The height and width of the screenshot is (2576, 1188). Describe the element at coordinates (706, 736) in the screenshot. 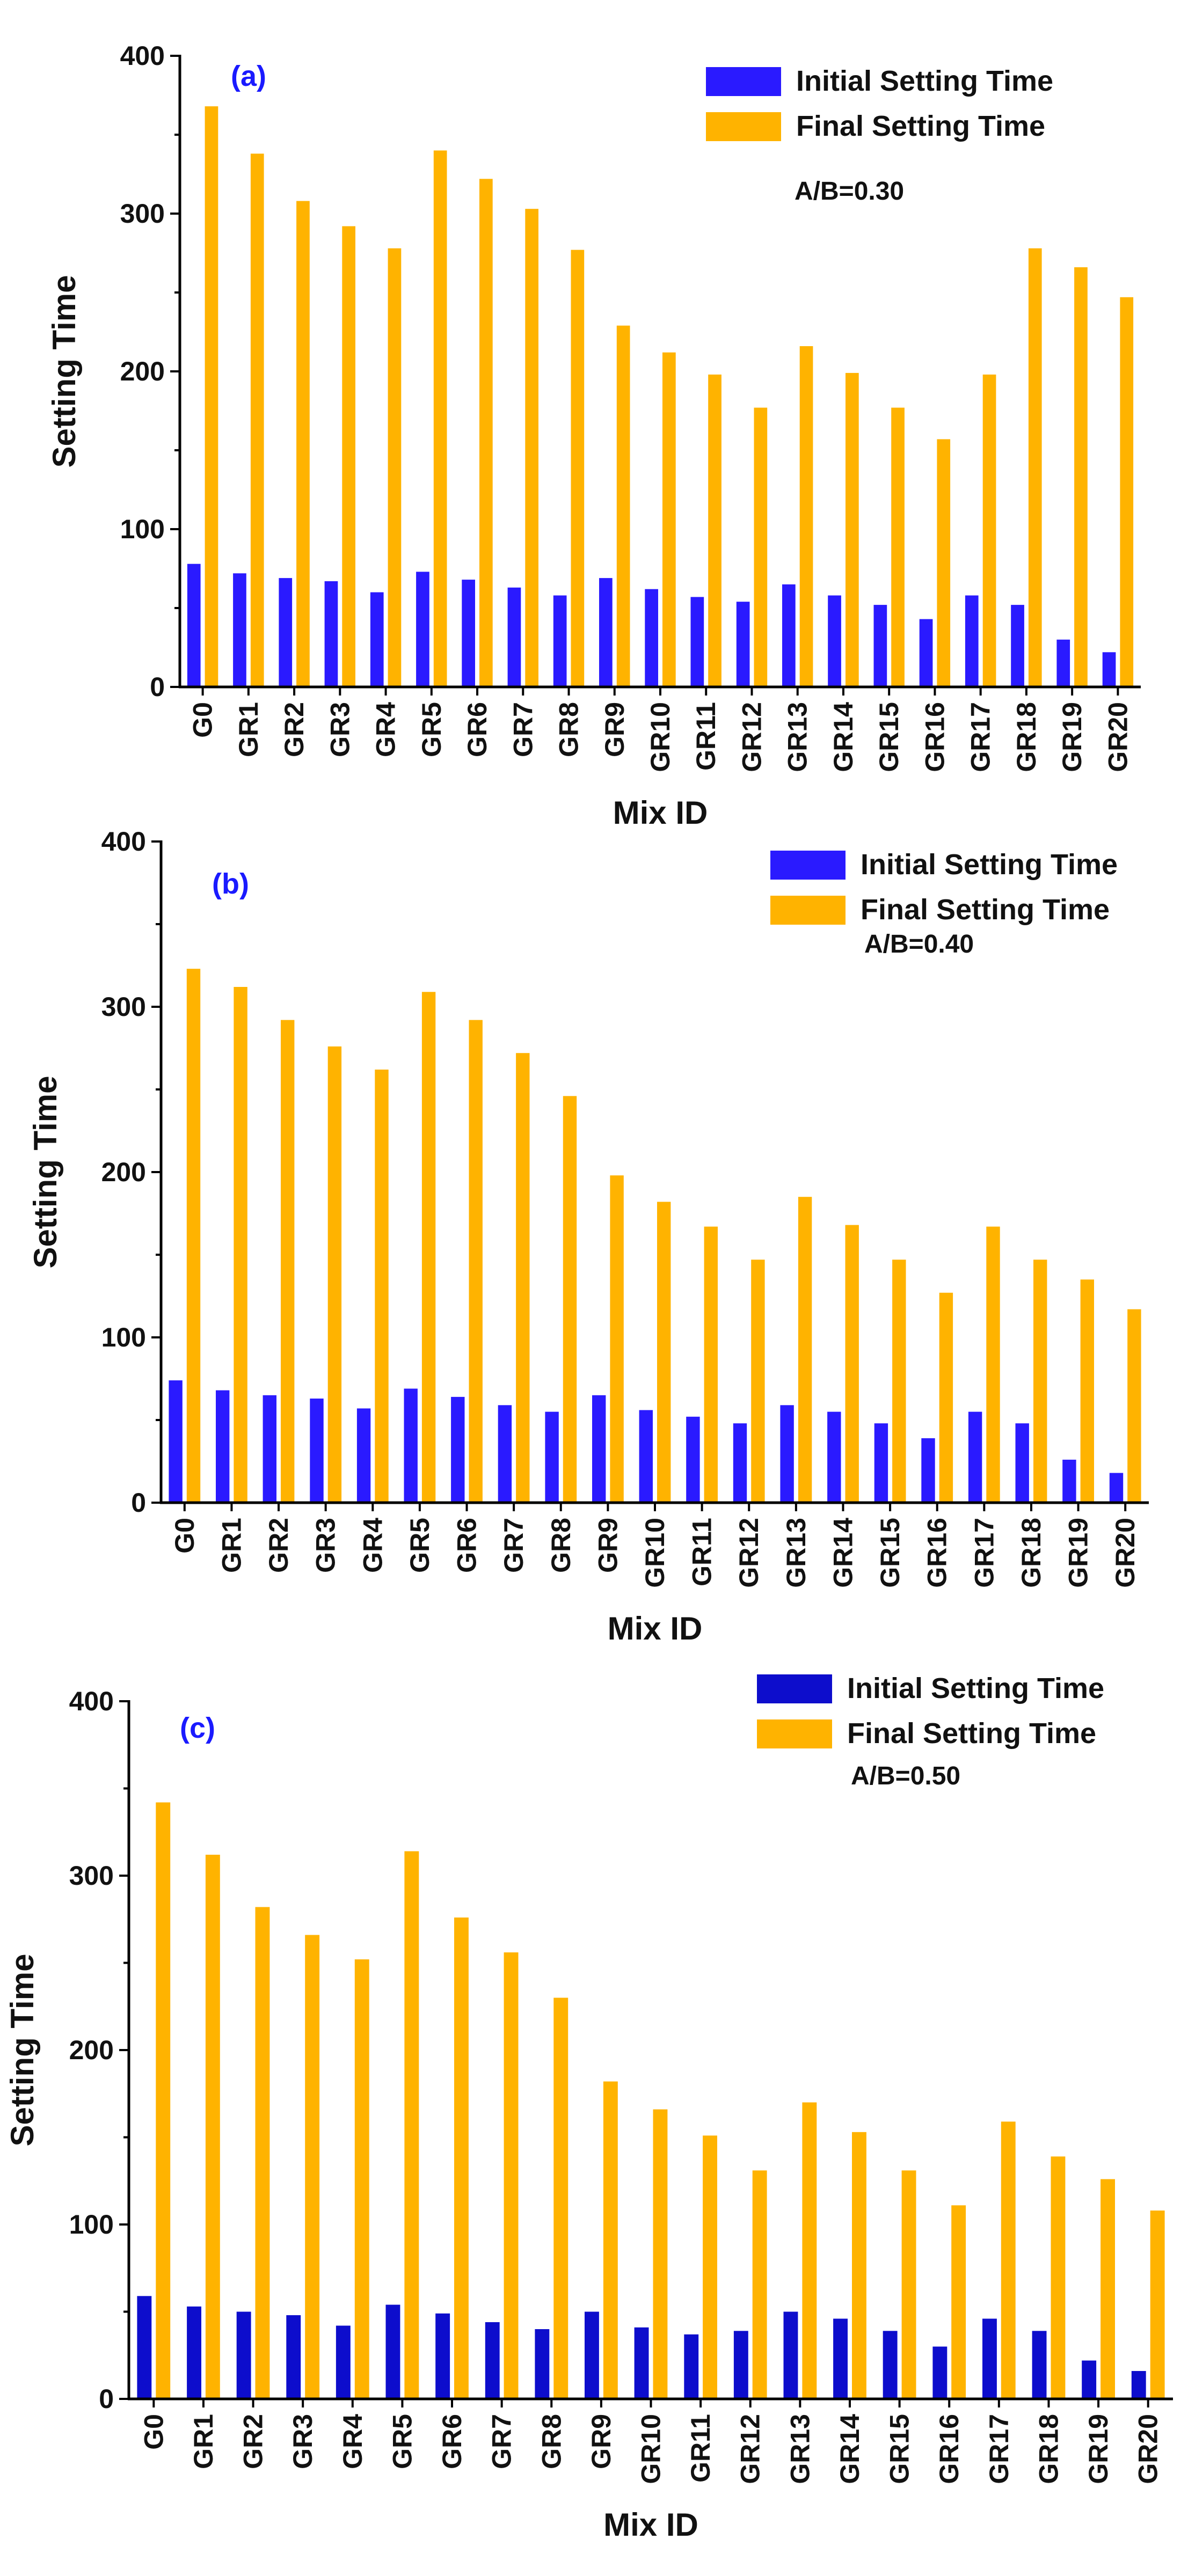

I see `x-tick-label: GR11` at that location.